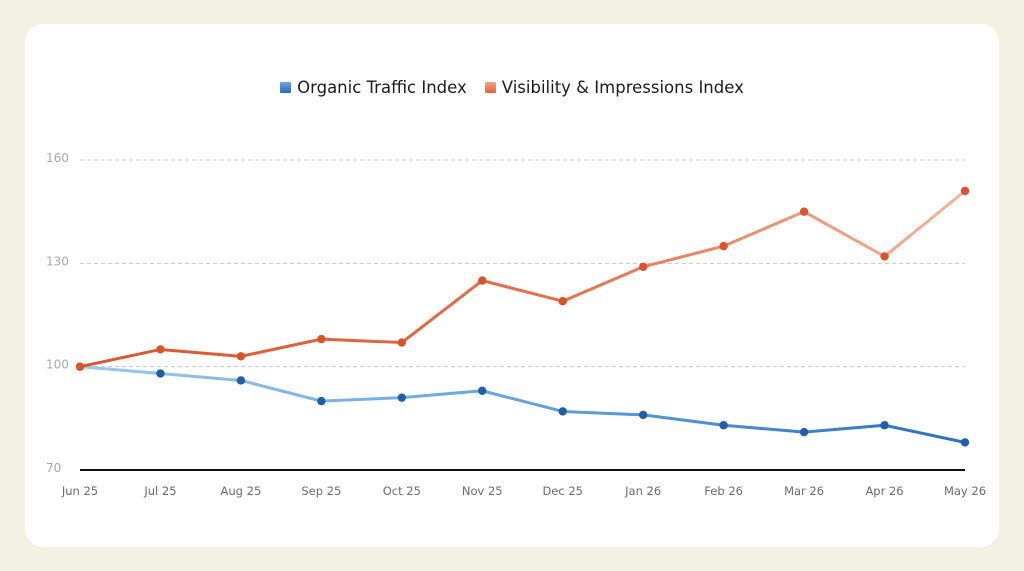 This screenshot has height=571, width=1024. Describe the element at coordinates (57, 365) in the screenshot. I see `y-tick-label-100: 100` at that location.